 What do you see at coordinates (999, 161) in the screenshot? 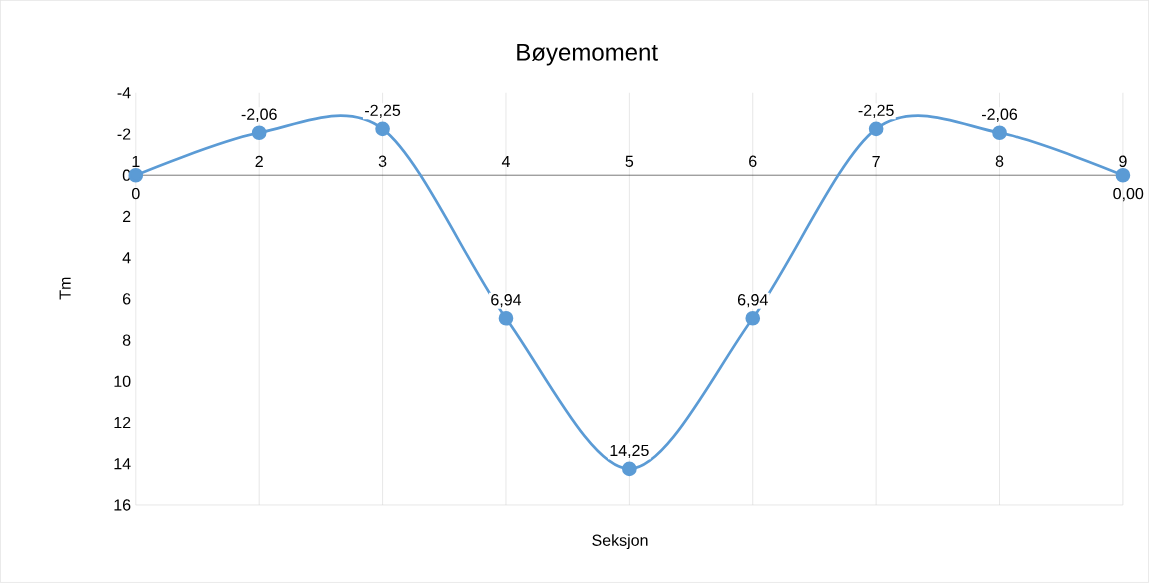
I see `x-tick-label: 8` at bounding box center [999, 161].